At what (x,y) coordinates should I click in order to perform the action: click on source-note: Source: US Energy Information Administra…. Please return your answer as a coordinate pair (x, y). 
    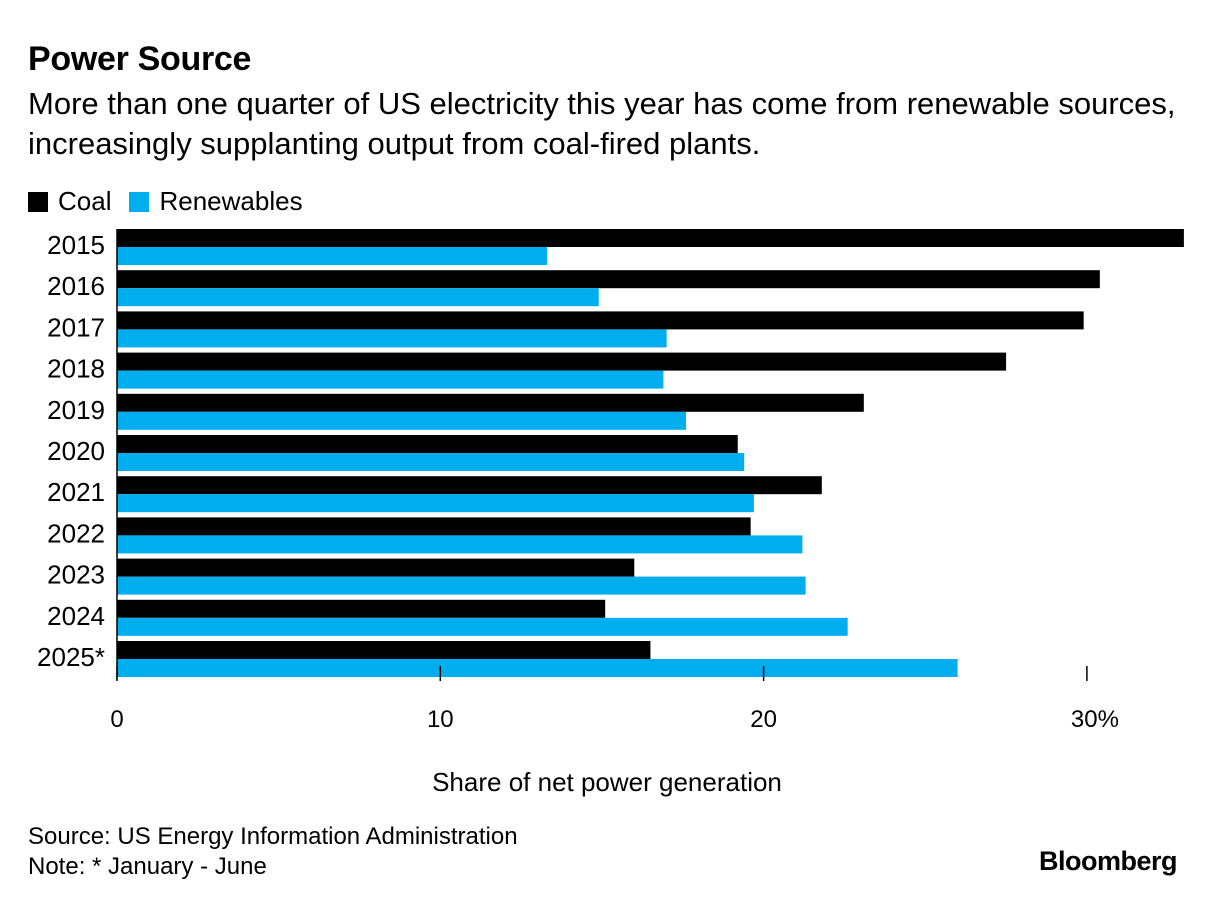
    Looking at the image, I should click on (273, 836).